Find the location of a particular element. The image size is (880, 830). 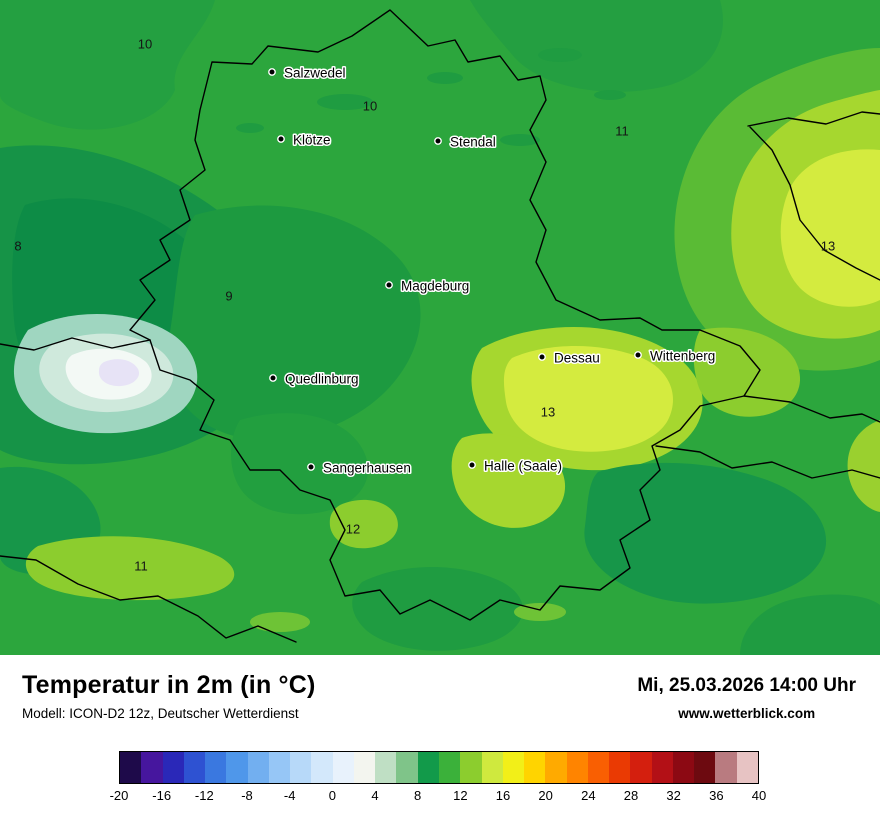

legend-tick-label: 8 is located at coordinates (418, 795).